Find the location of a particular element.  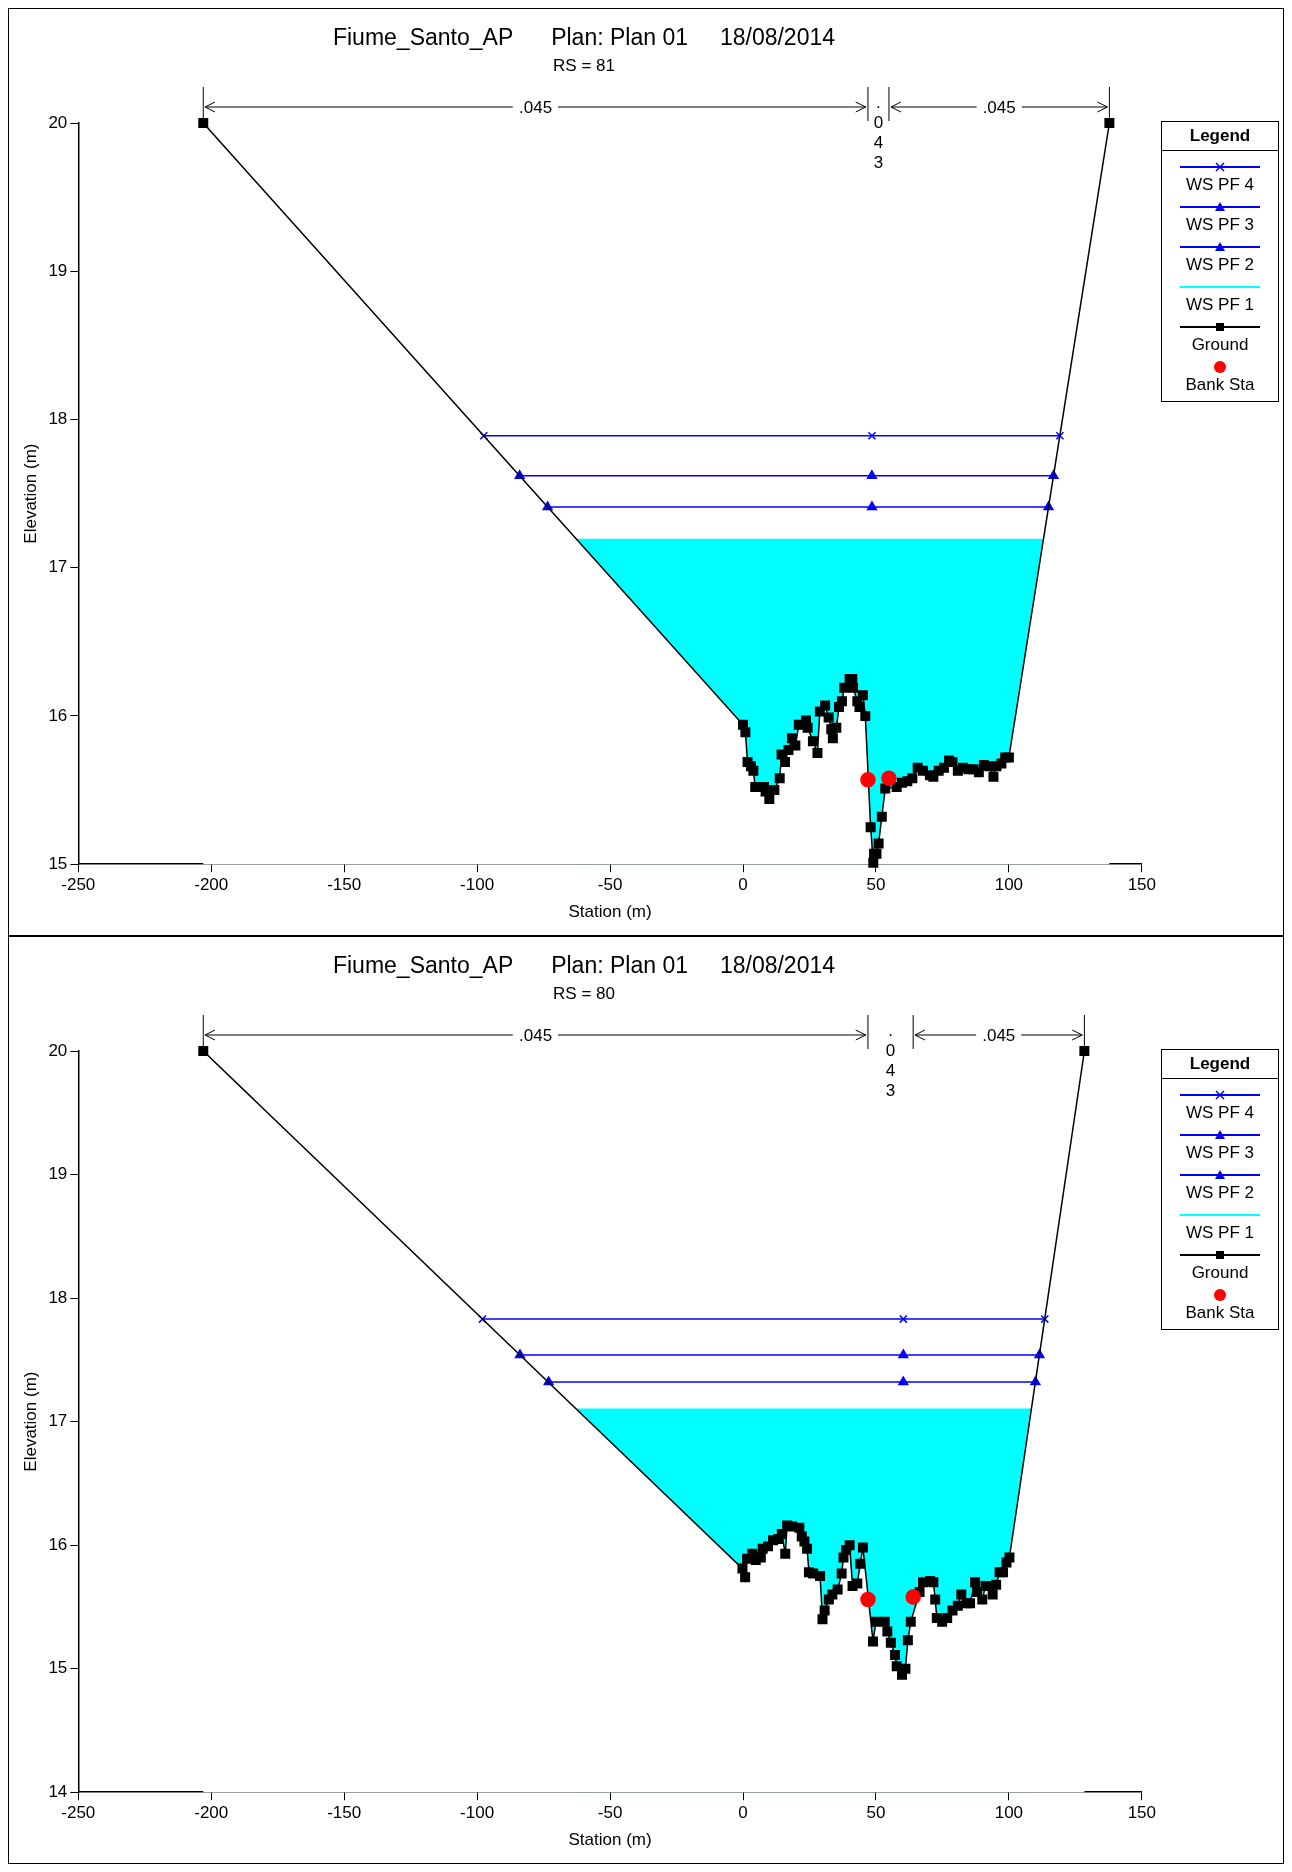

chart-subtitle: RS = 80 is located at coordinates (584, 994).